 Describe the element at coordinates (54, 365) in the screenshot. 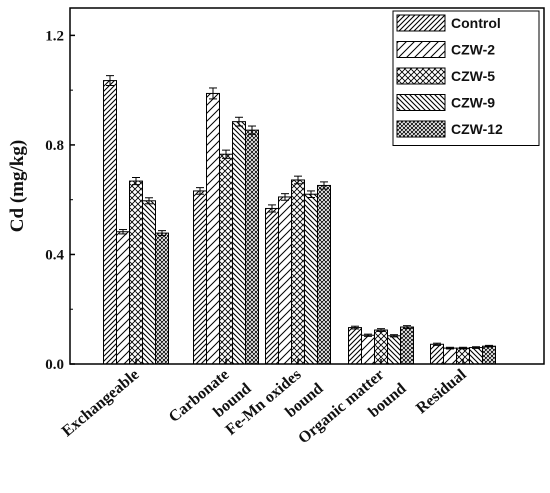

I see `y-tick-label: 0.0` at that location.